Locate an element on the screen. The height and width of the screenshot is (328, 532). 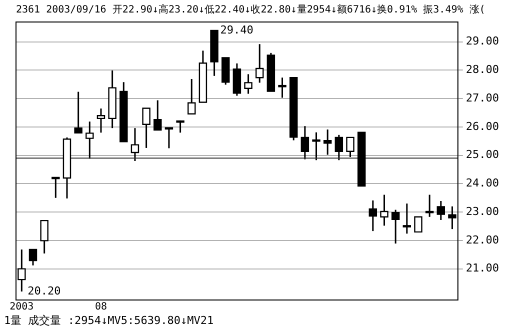
chart-title: 2361 2003/09/16 开22.90↓高23.20↓低22.40↓收22.80↓量2954↓额6716↓换0.91% 振3.49% 涨( is located at coordinates (251, 10).